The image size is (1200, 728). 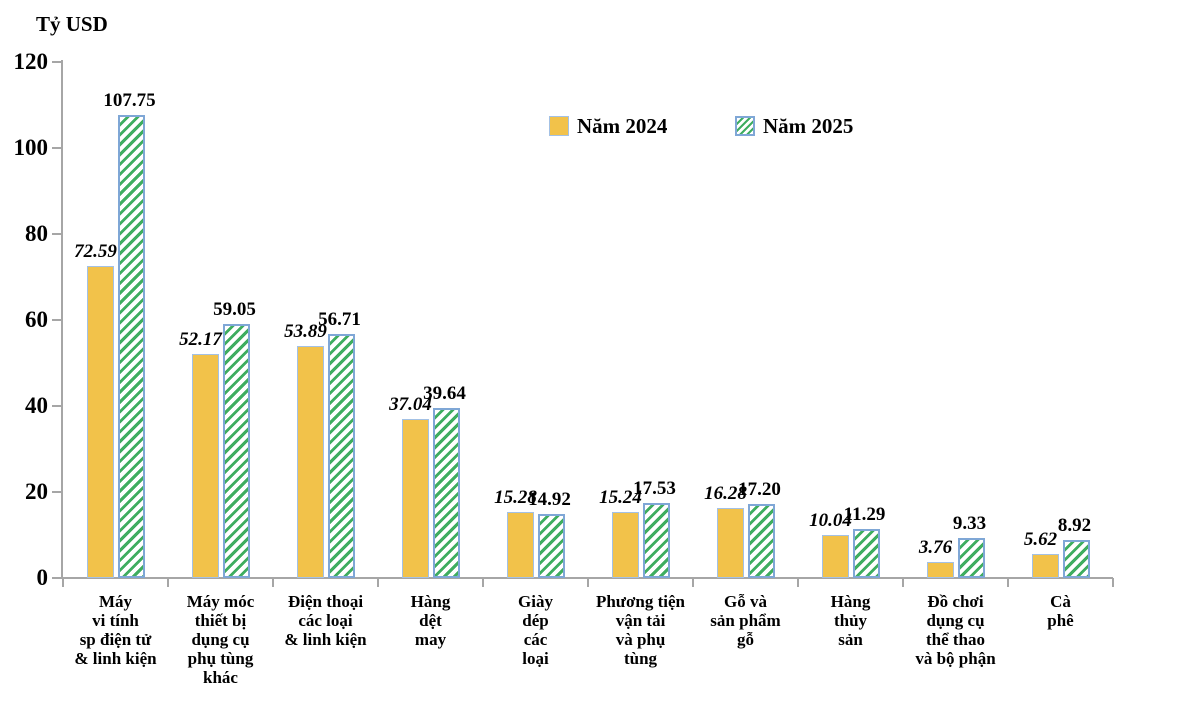 What do you see at coordinates (36, 319) in the screenshot?
I see `y-axis-tick-label: 60` at bounding box center [36, 319].